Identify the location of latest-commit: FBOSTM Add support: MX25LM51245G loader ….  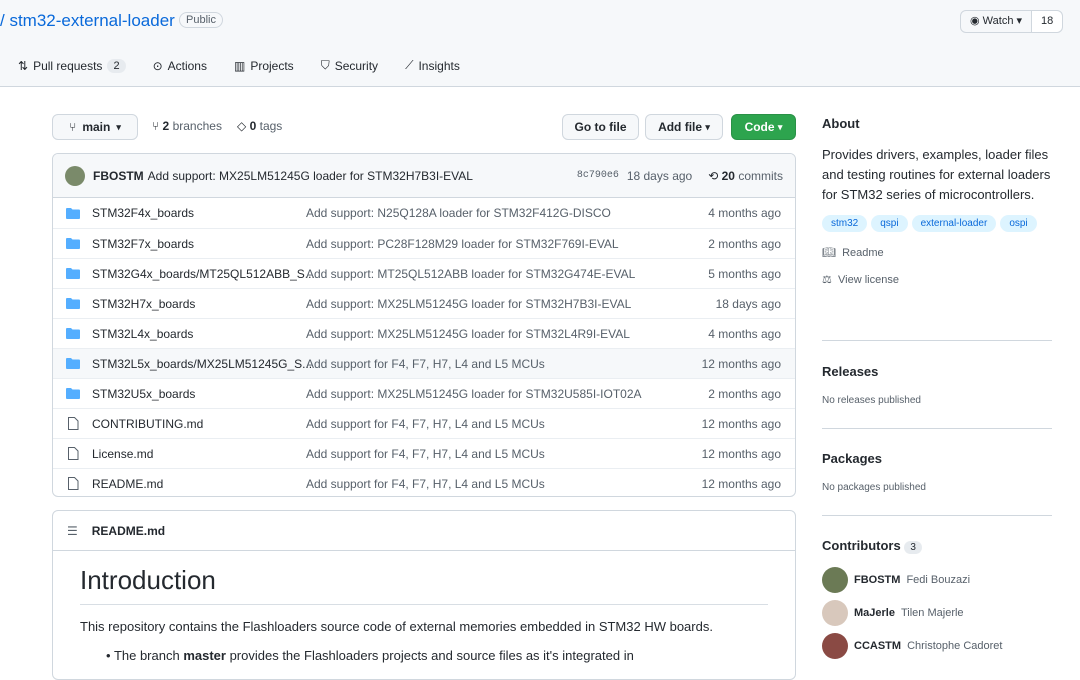
(424, 176).